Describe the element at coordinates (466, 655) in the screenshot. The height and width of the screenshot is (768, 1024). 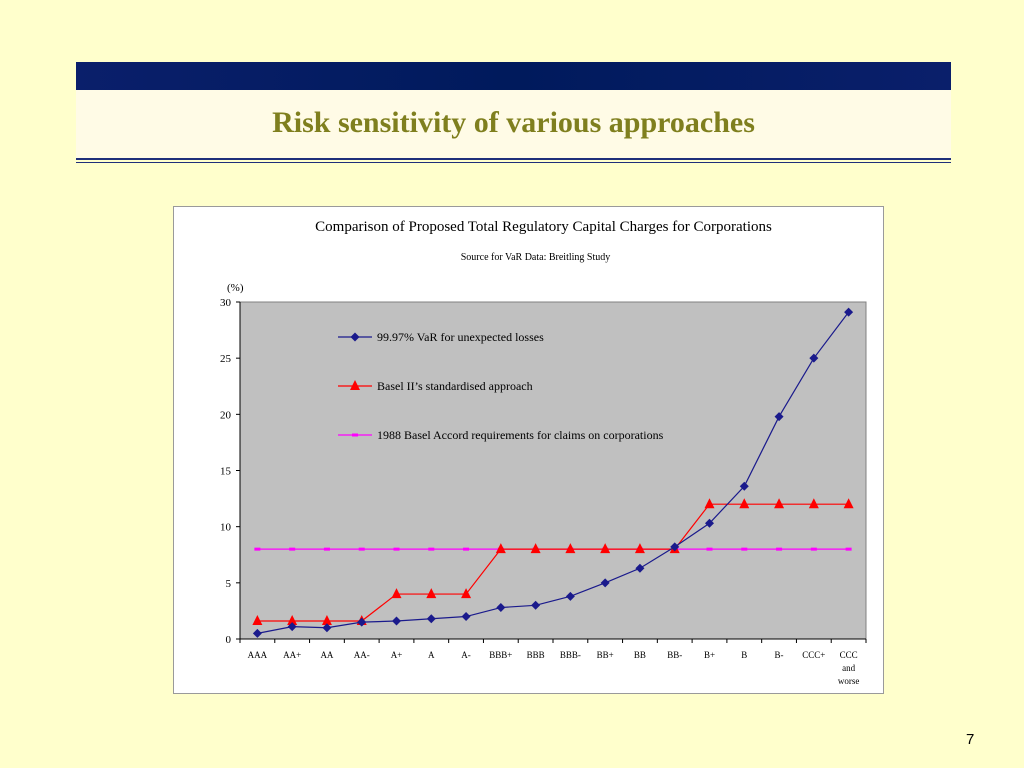
I see `x-tick-label: A-` at that location.